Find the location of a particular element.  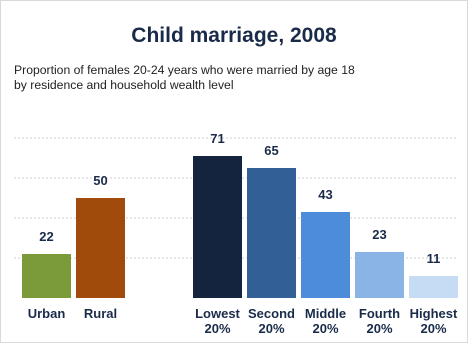

category-label: Middle 20% is located at coordinates (325, 321).